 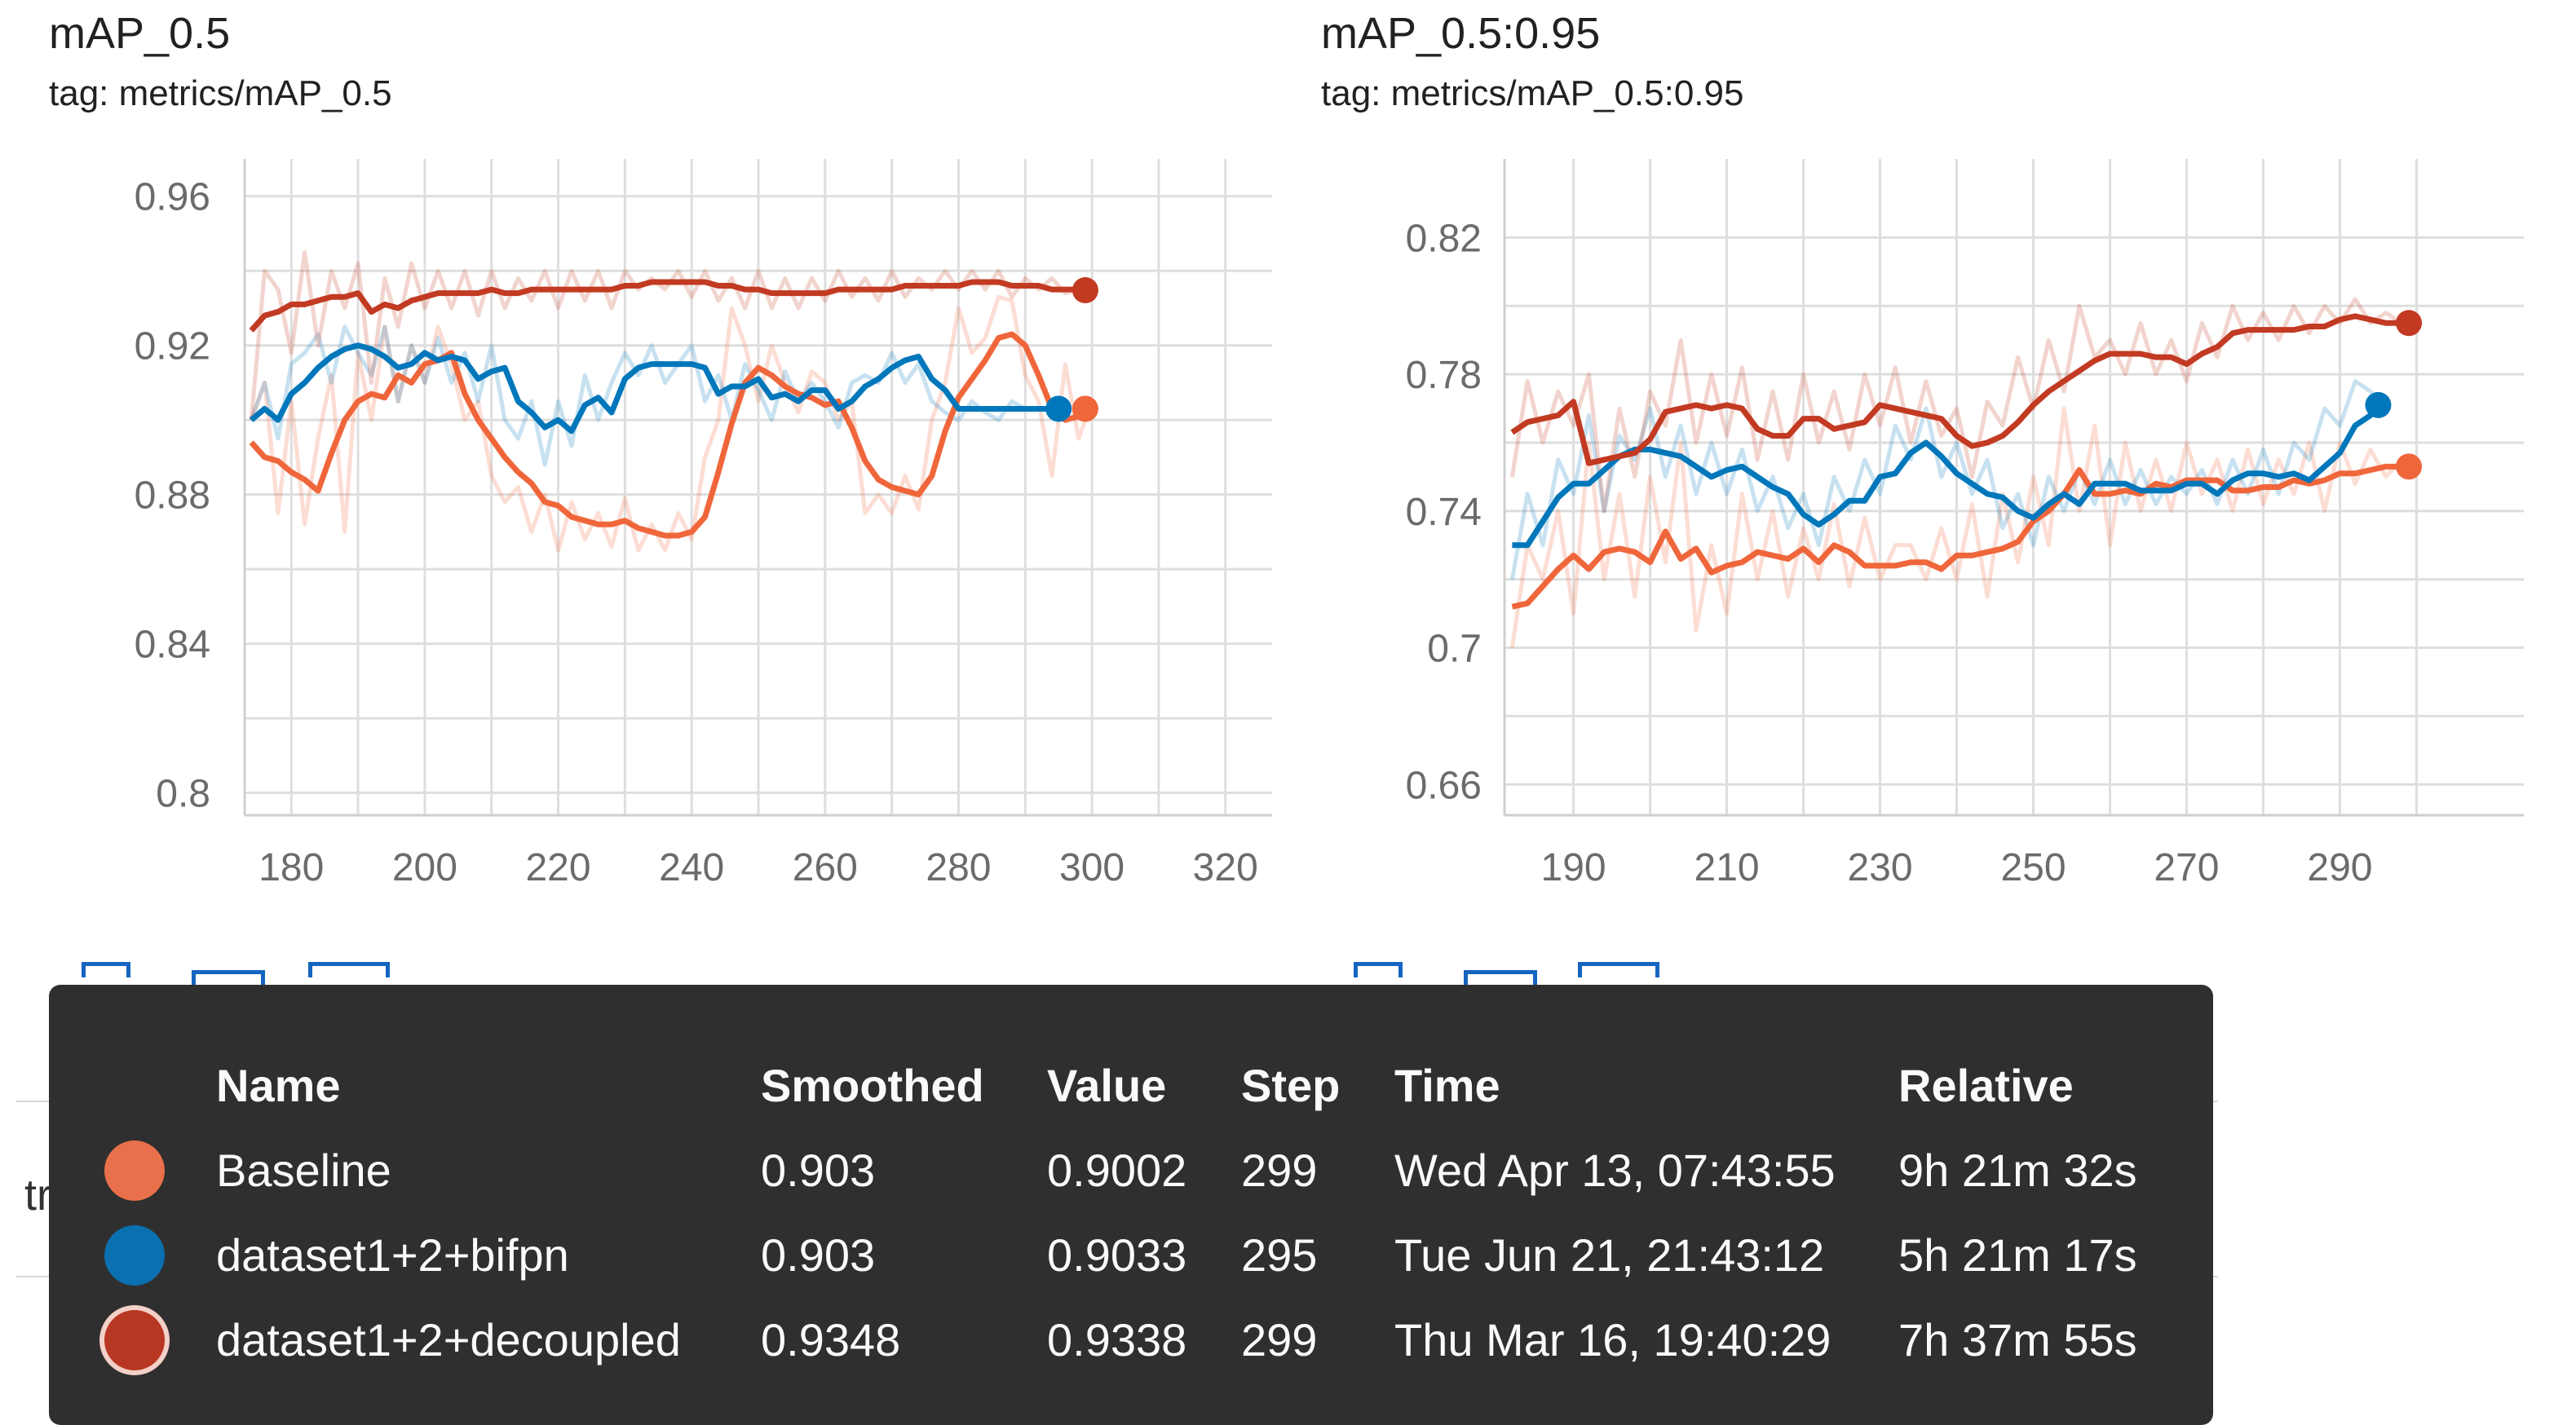 What do you see at coordinates (1461, 33) in the screenshot?
I see `chart-2-title: mAP_0.5:0.95` at bounding box center [1461, 33].